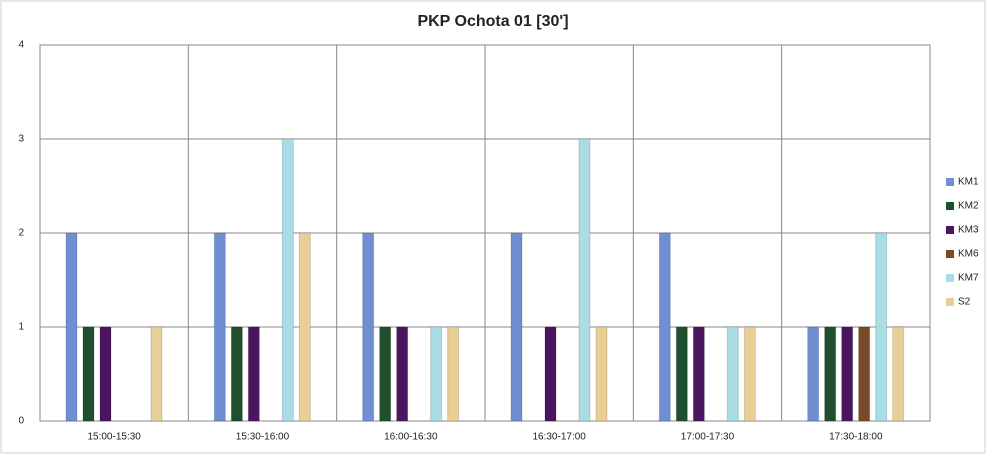  Describe the element at coordinates (114, 437) in the screenshot. I see `x-tick-label: 15:00-15:30` at that location.